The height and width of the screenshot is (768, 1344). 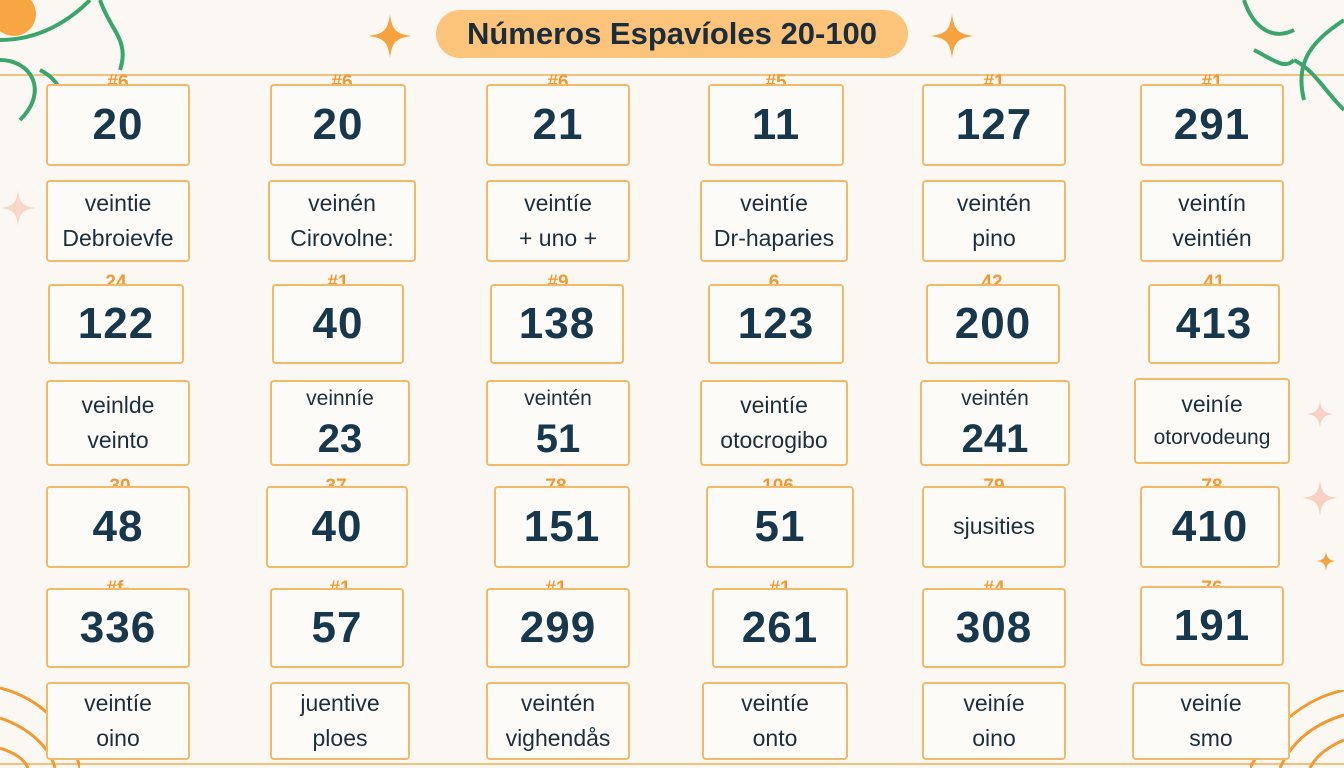 I want to click on word-line-1: juentive, so click(x=340, y=702).